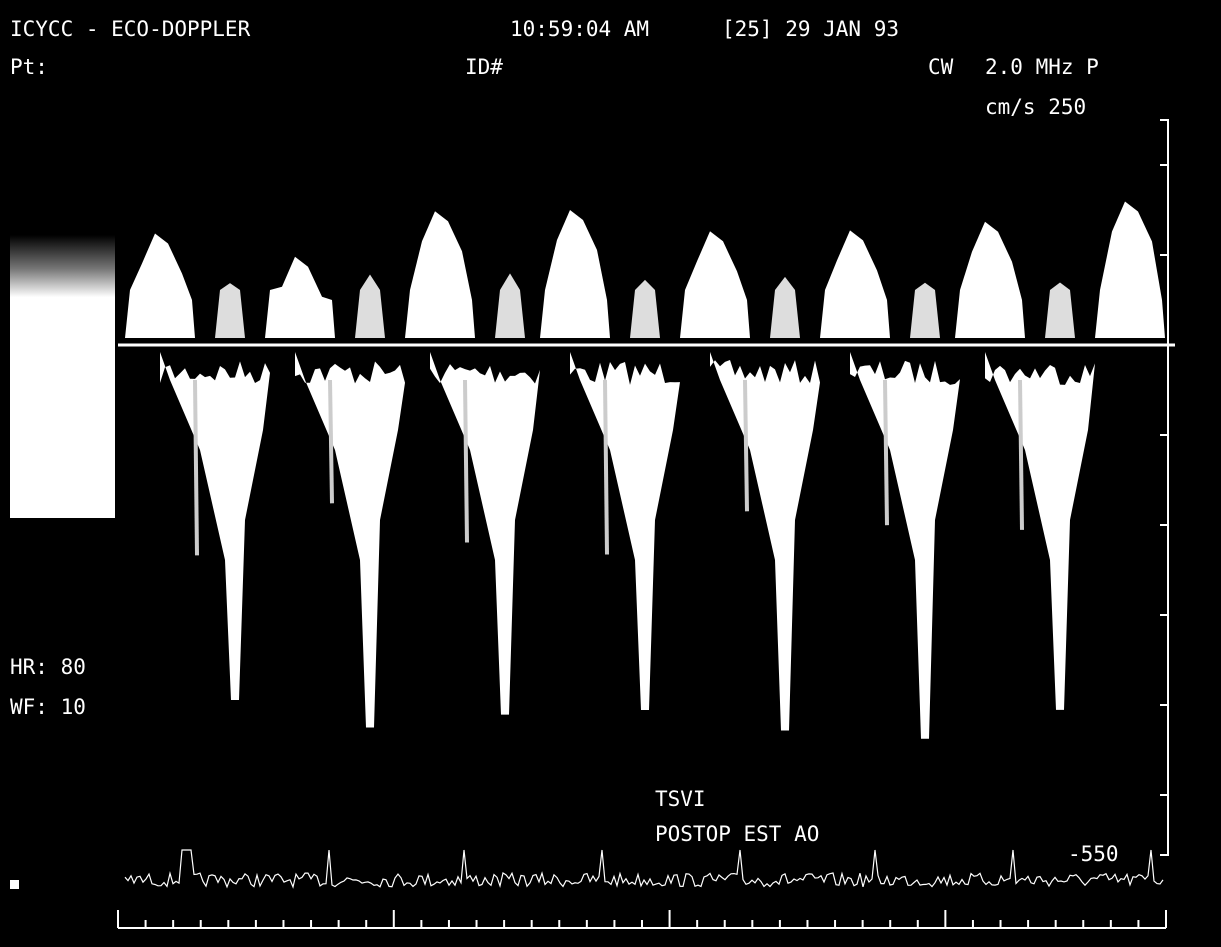 Image resolution: width=1221 pixels, height=947 pixels. Describe the element at coordinates (1093, 854) in the screenshot. I see `scale-bottom: -550` at that location.